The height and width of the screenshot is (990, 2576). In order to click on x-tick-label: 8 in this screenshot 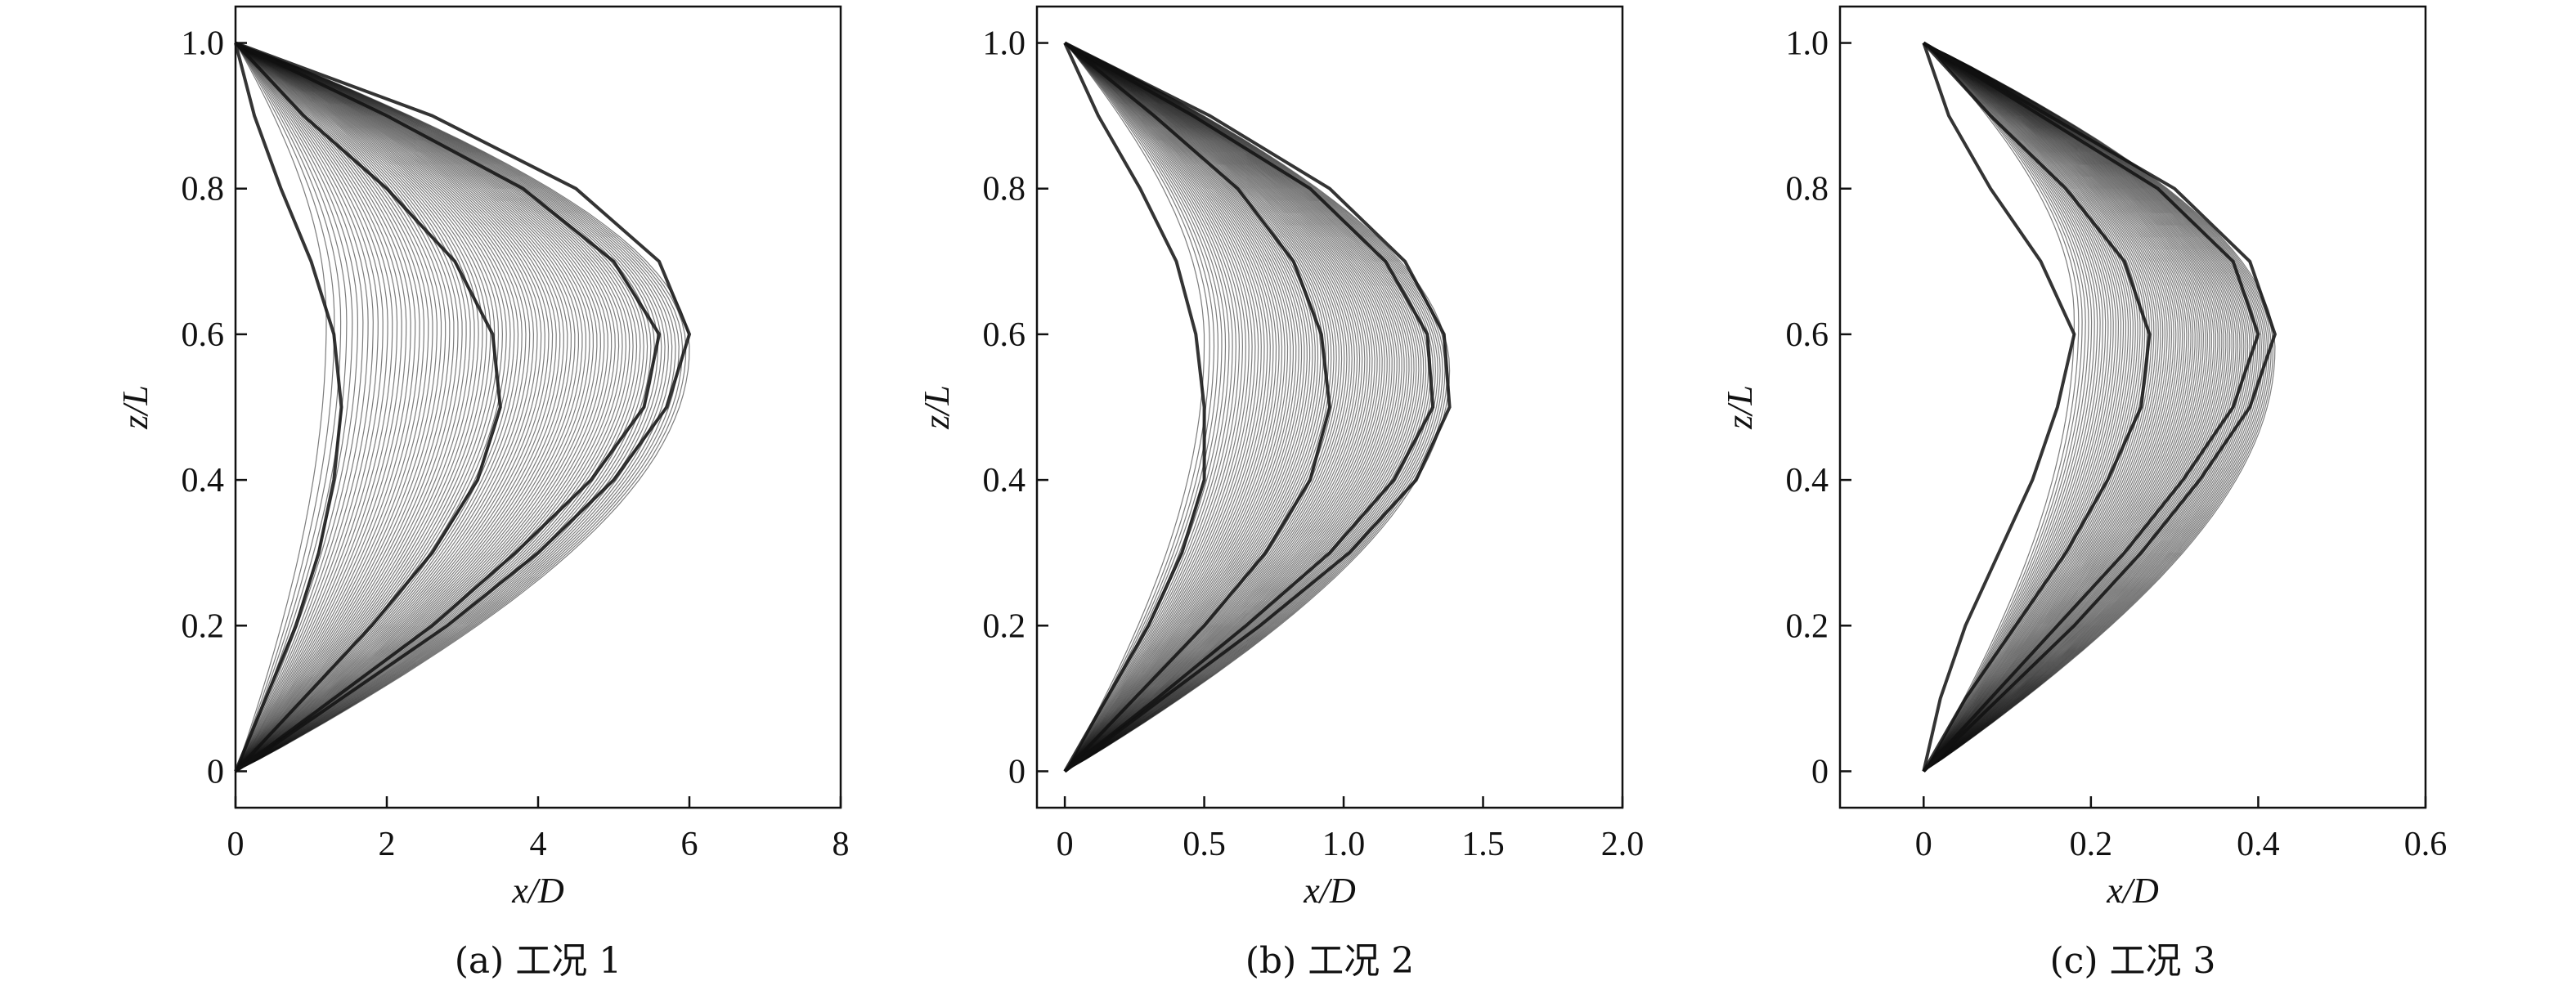, I will do `click(841, 844)`.